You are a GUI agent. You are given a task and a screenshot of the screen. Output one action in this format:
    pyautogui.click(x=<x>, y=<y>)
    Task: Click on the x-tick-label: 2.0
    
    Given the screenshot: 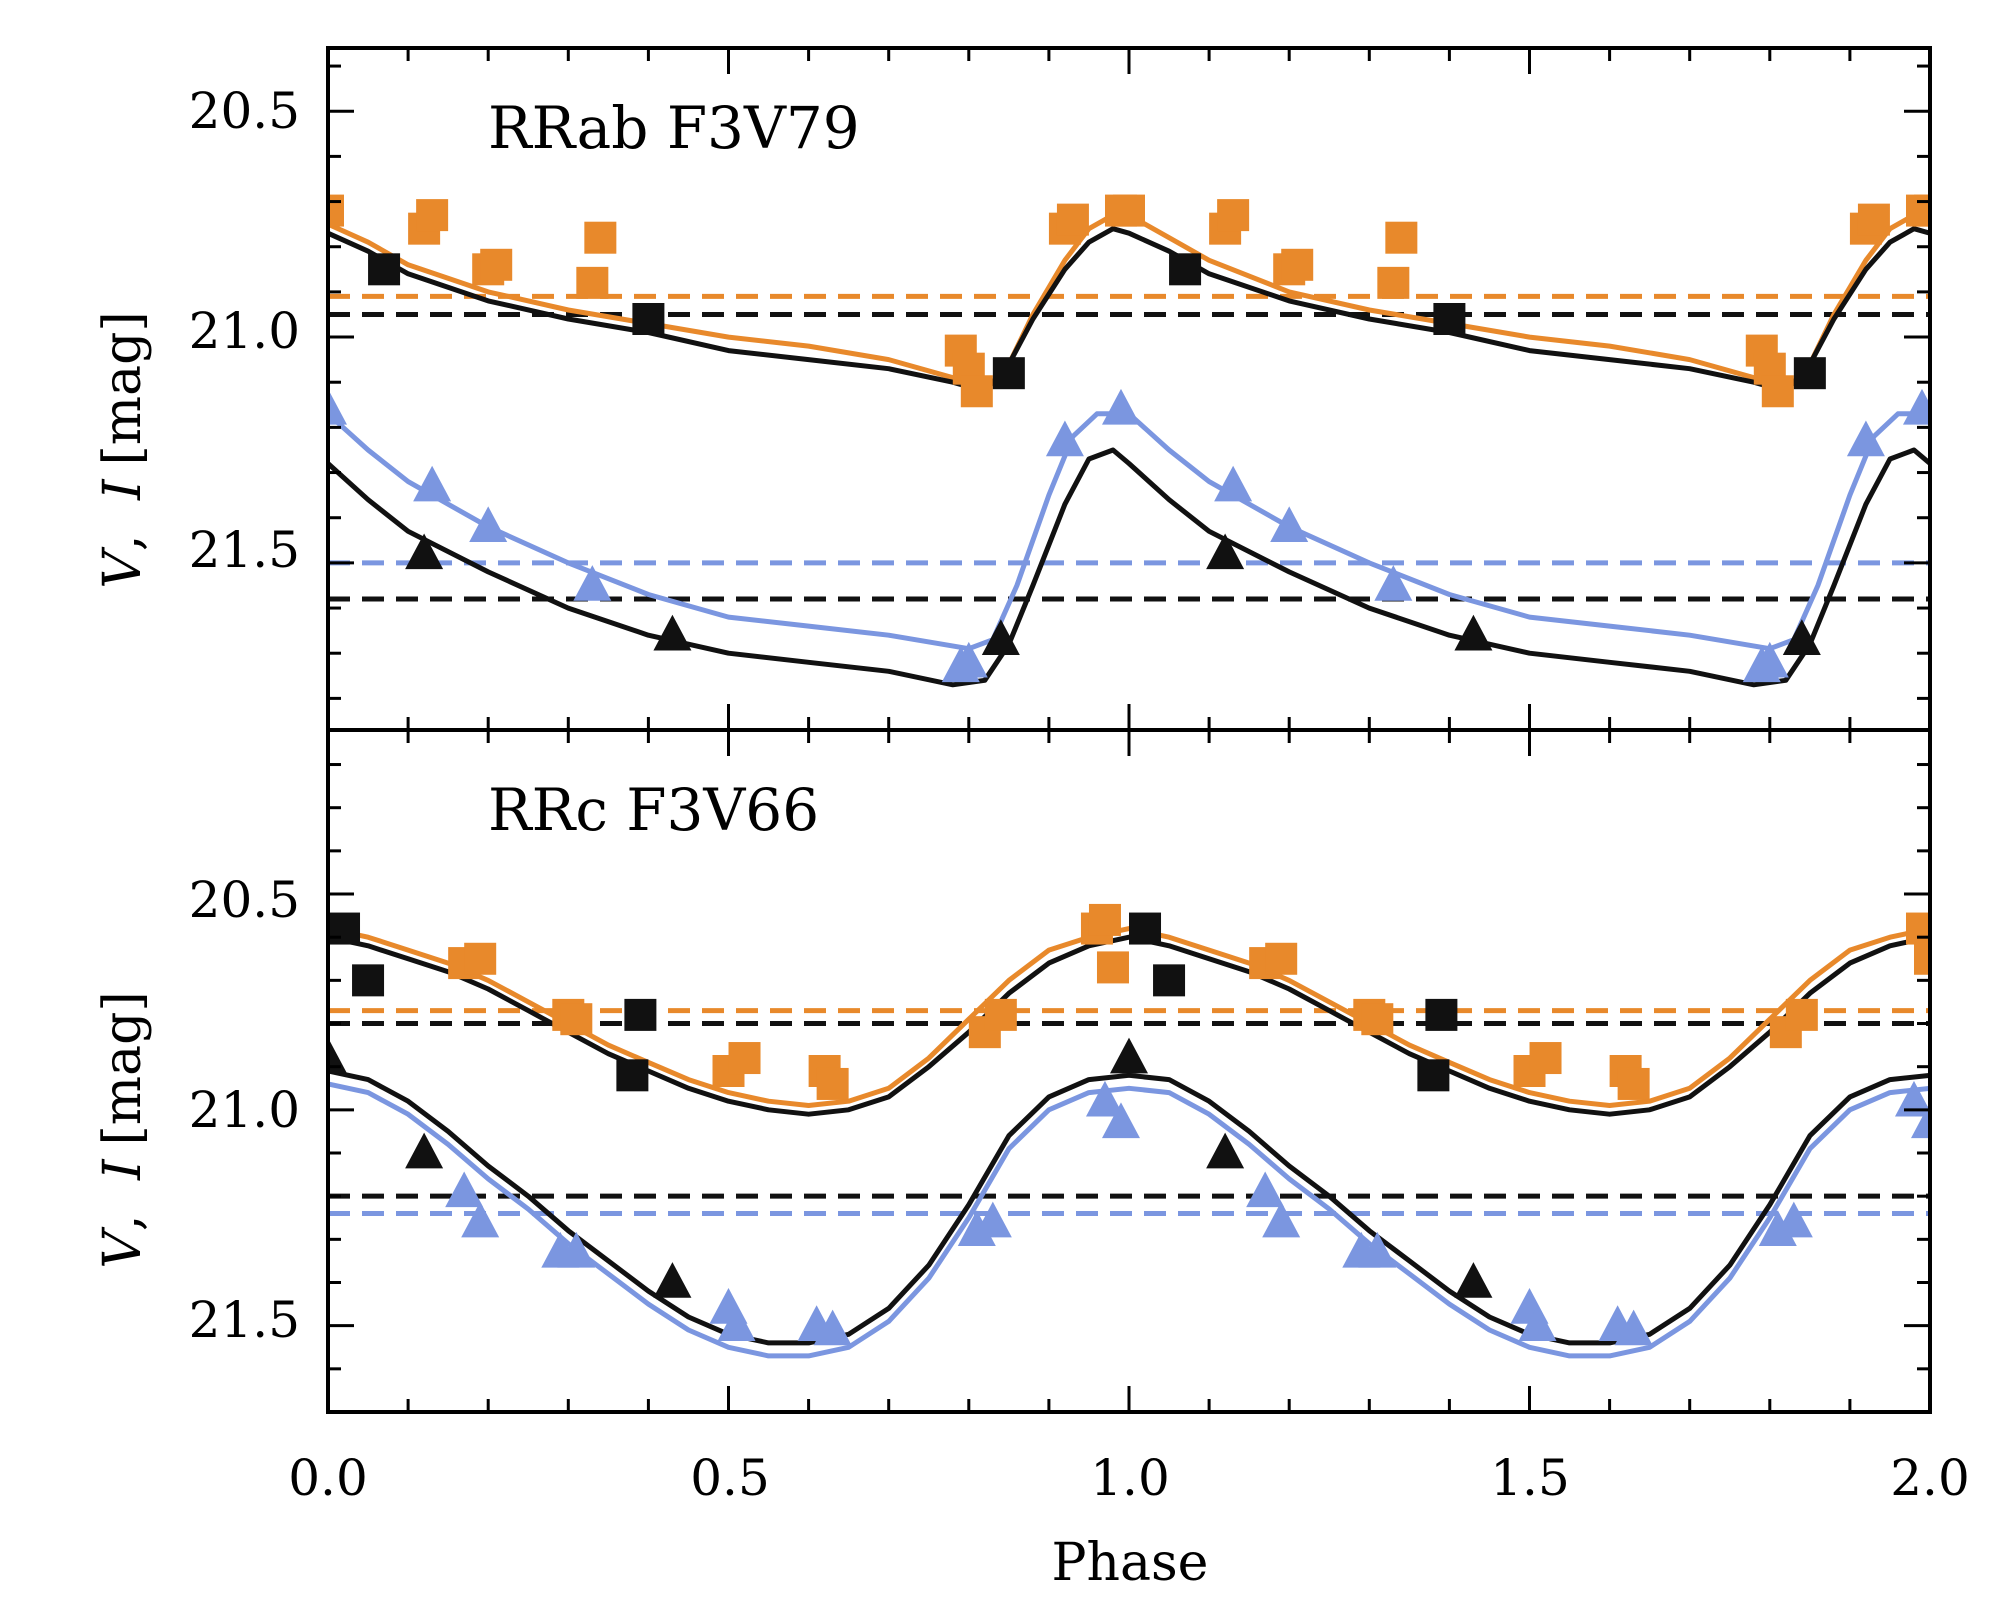 What is the action you would take?
    pyautogui.click(x=1930, y=1478)
    